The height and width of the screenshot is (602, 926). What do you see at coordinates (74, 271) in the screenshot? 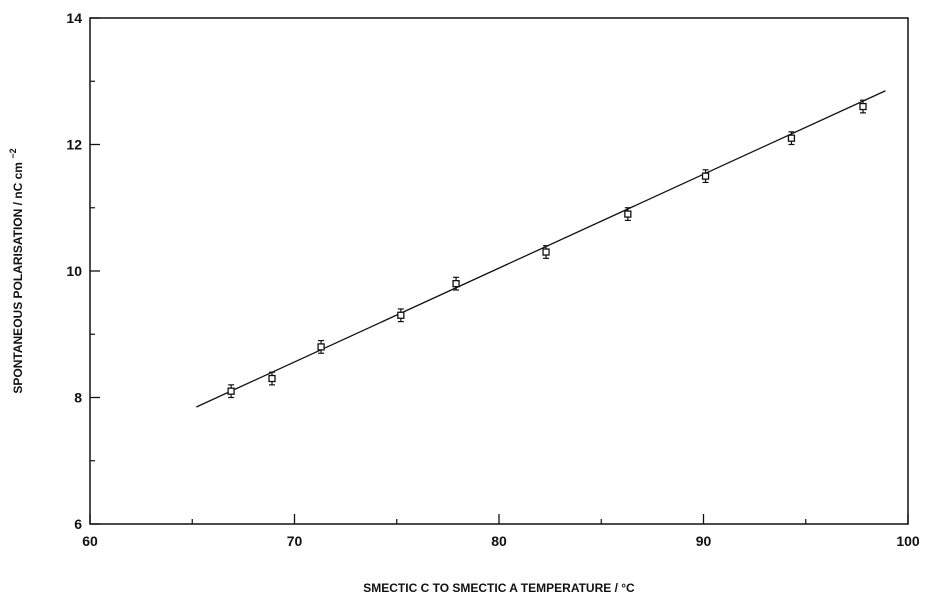
I see `y-tick-label: 10` at bounding box center [74, 271].